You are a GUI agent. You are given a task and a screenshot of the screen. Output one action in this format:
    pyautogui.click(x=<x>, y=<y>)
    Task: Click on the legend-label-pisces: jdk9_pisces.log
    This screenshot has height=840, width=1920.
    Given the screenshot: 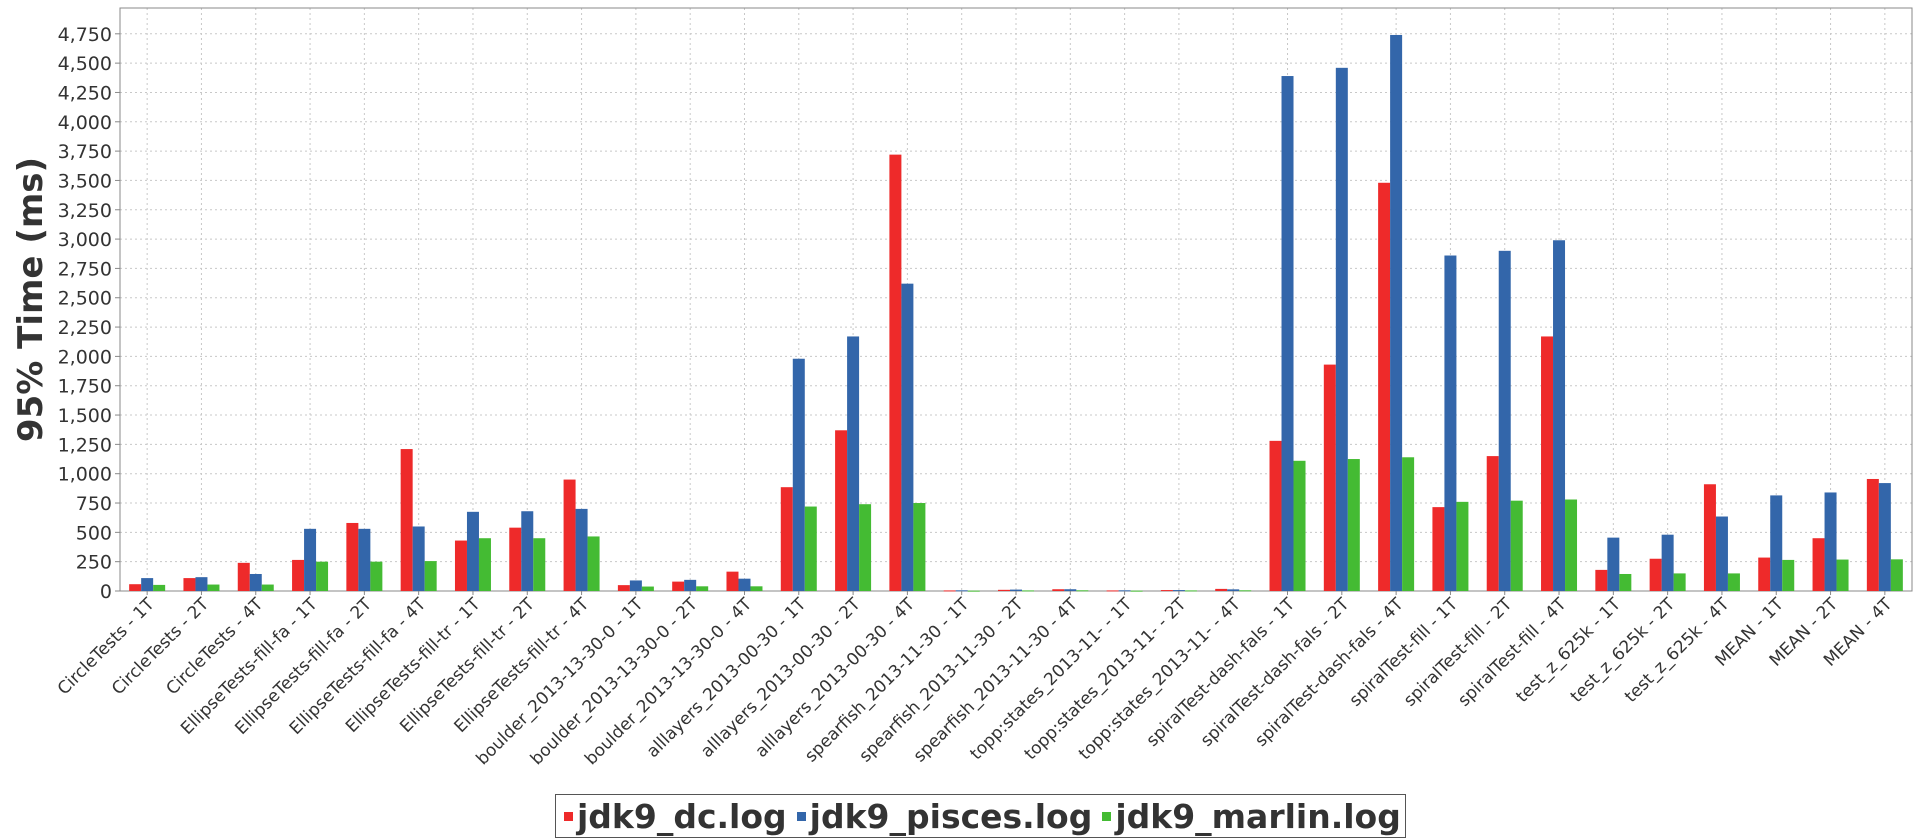 What is the action you would take?
    pyautogui.click(x=951, y=816)
    